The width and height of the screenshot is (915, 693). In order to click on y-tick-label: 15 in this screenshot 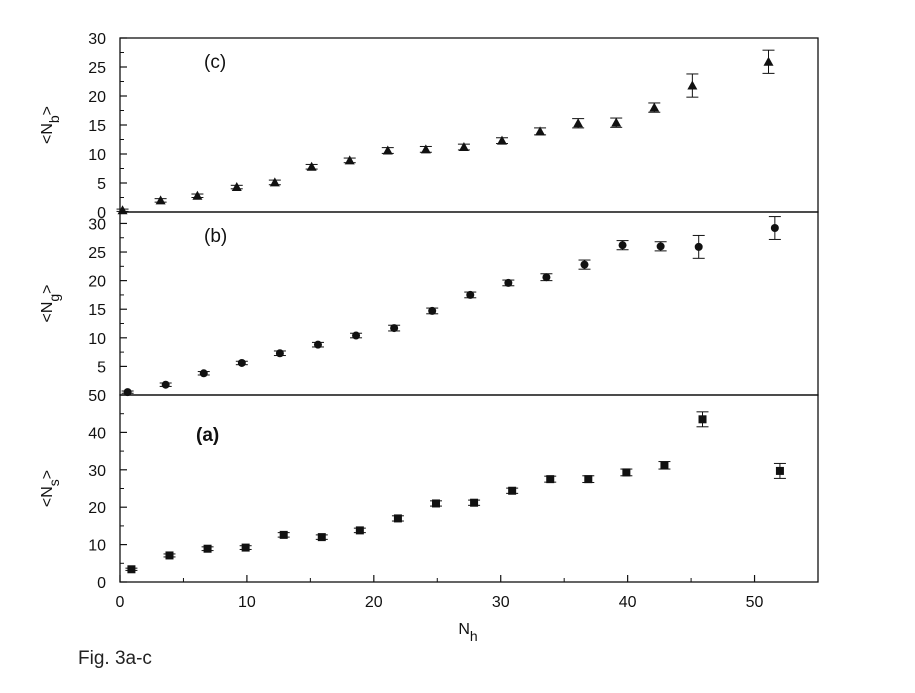, I will do `click(97, 310)`.